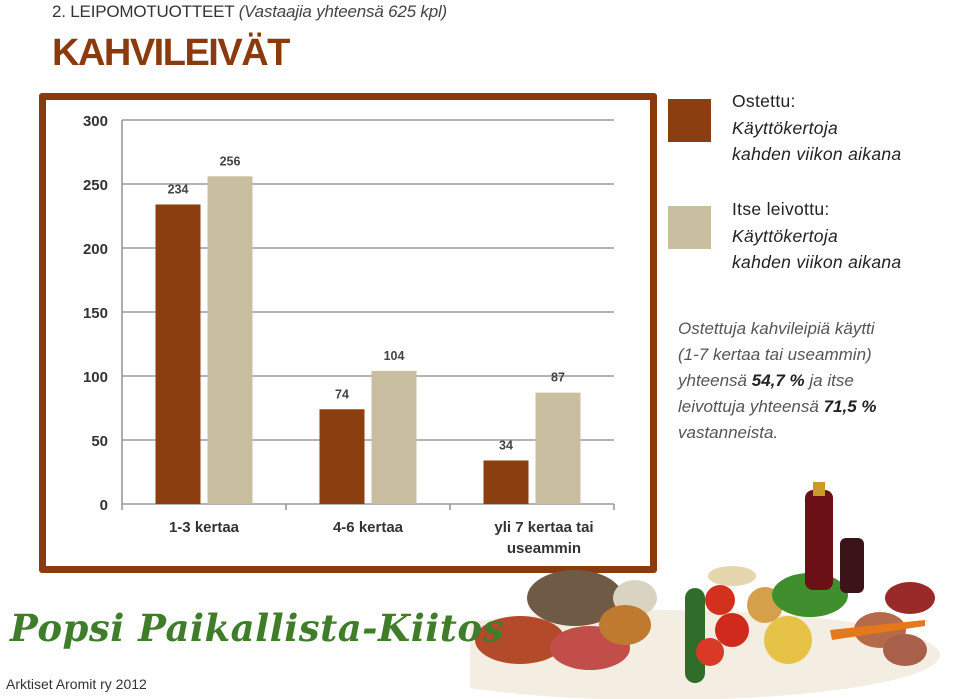  Describe the element at coordinates (778, 380) in the screenshot. I see `note-value-bought: 54,7 %` at that location.